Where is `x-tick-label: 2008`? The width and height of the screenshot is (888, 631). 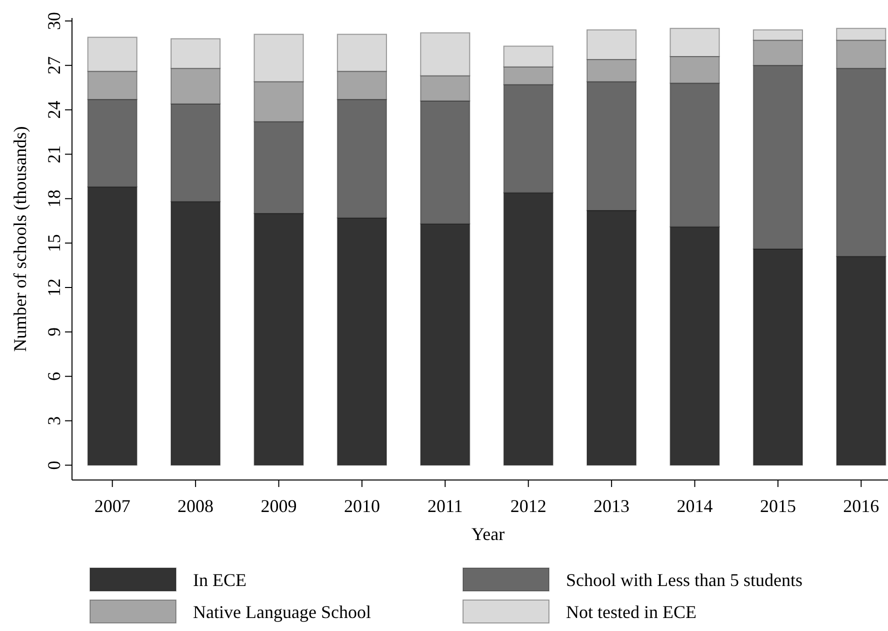
x-tick-label: 2008 is located at coordinates (196, 506).